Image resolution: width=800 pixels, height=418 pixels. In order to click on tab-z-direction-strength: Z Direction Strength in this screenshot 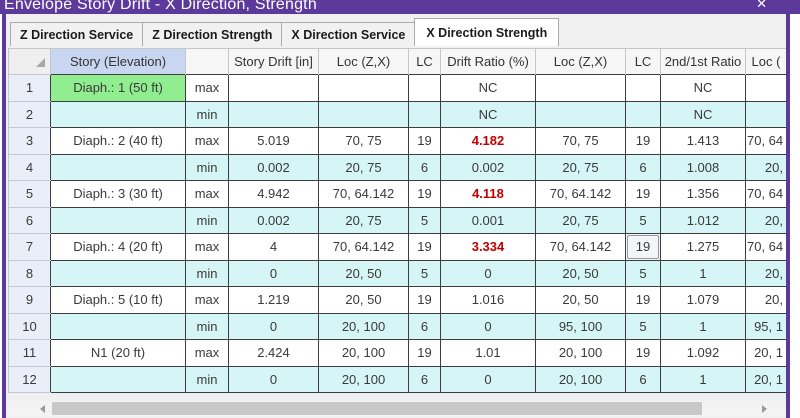, I will do `click(212, 34)`.